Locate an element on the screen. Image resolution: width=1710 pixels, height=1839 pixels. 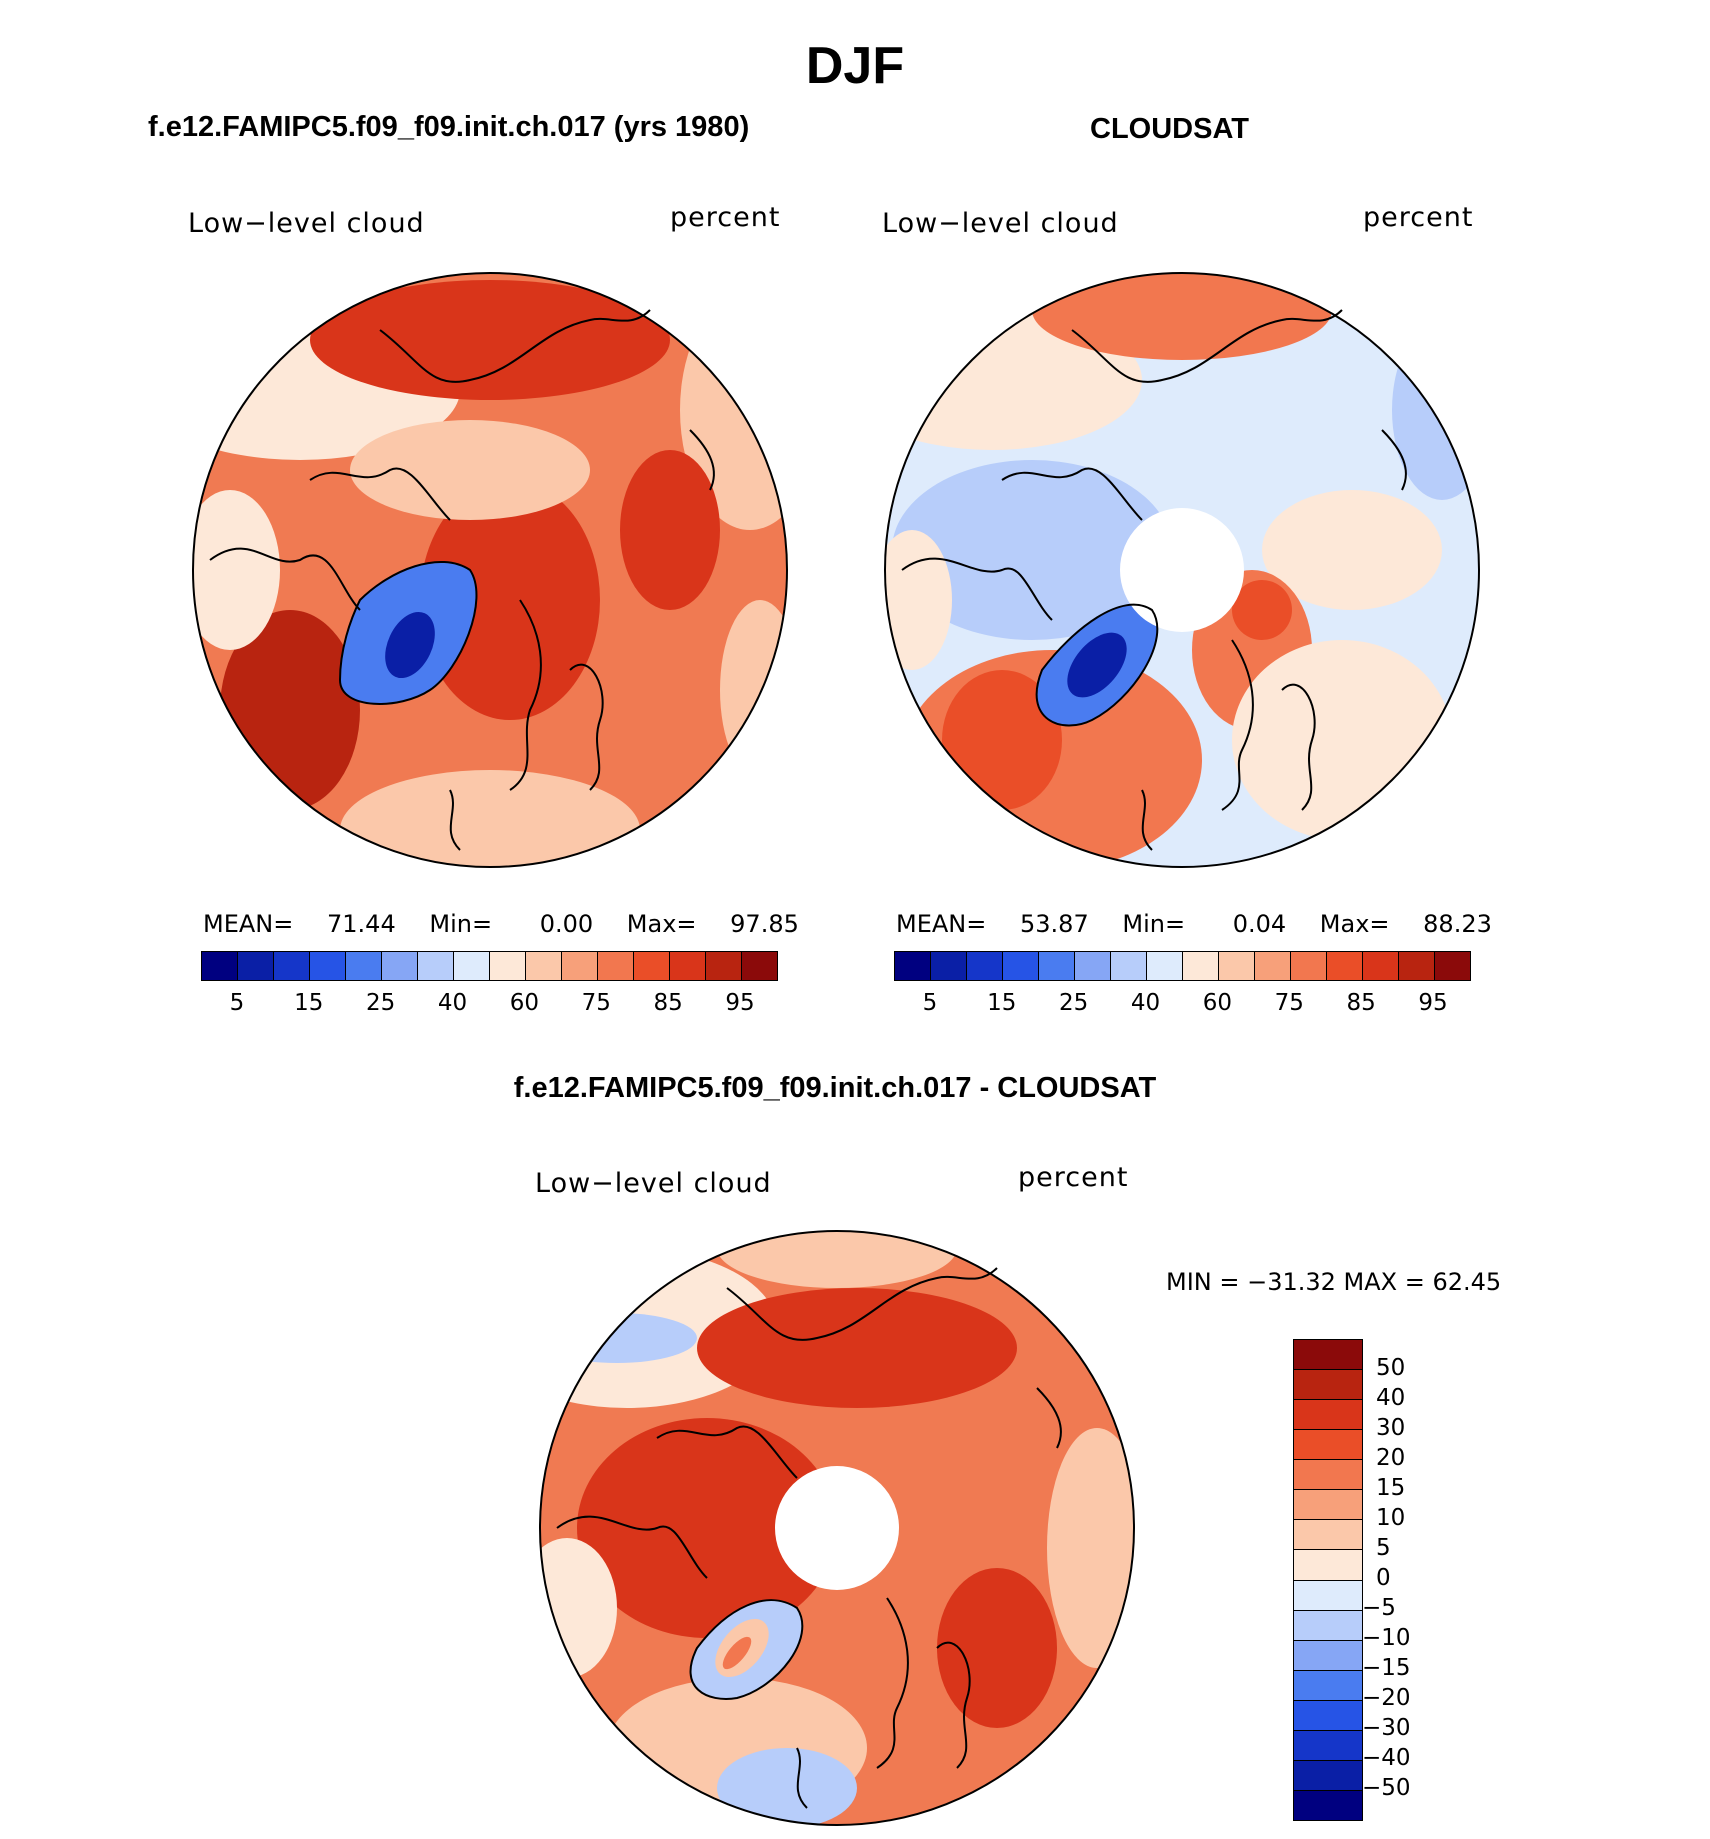
colorbar-diff is located at coordinates (1328, 1580).